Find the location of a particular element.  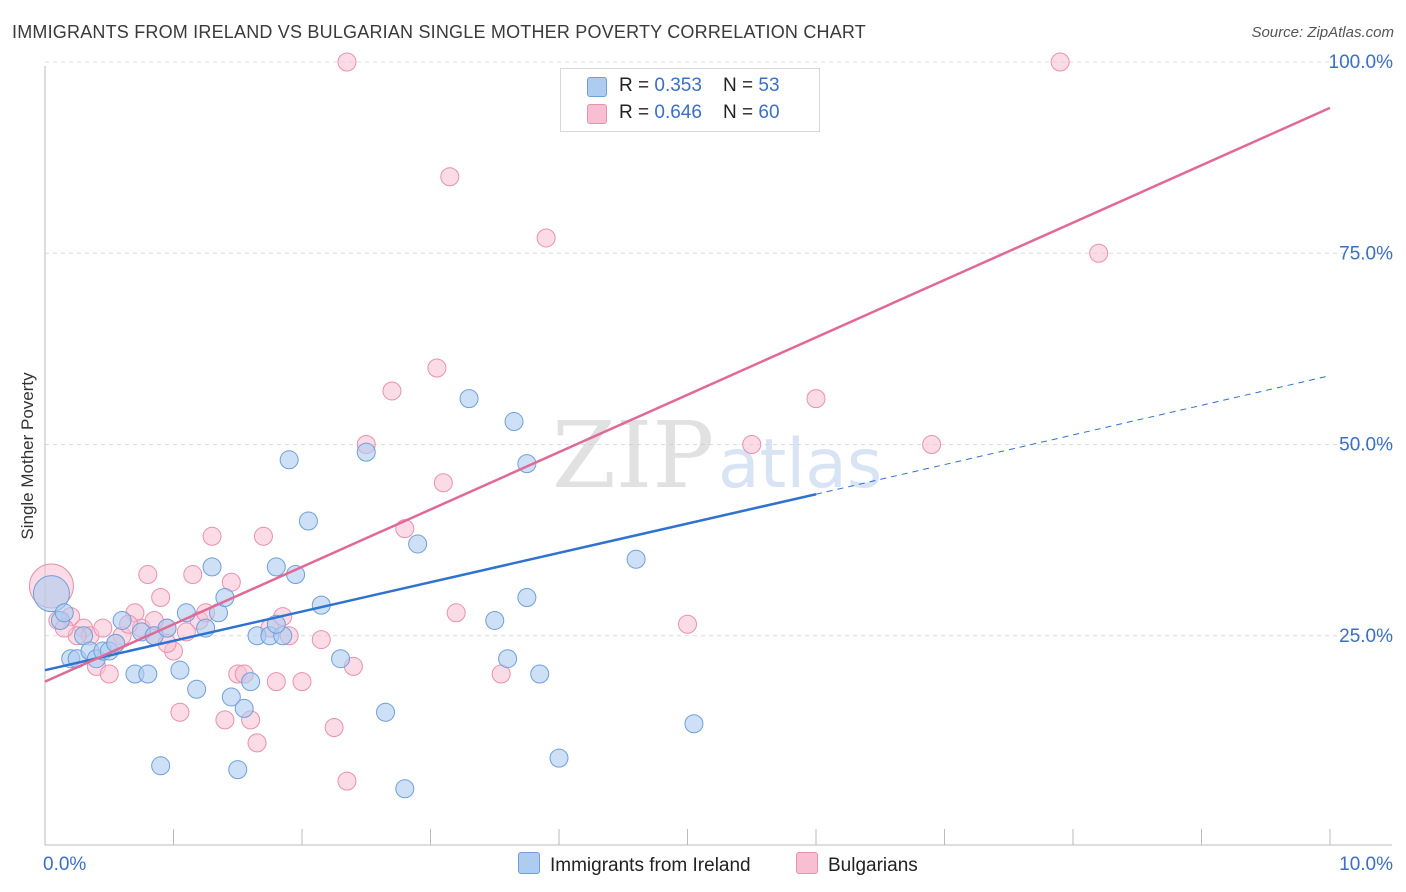

y-tick-label: 50.0% is located at coordinates (1366, 445).